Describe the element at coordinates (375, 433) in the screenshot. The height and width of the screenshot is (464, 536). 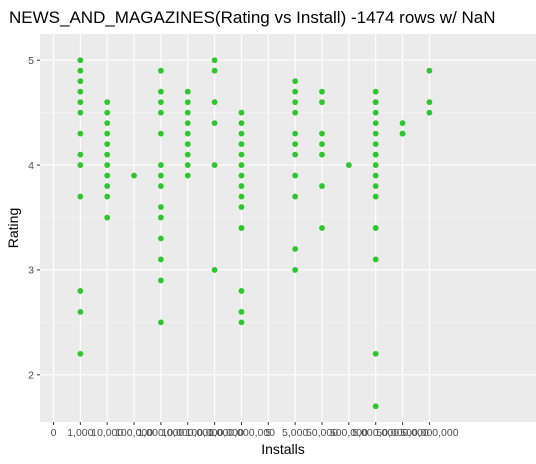
I see `x-tick-label: 5,000,000` at that location.